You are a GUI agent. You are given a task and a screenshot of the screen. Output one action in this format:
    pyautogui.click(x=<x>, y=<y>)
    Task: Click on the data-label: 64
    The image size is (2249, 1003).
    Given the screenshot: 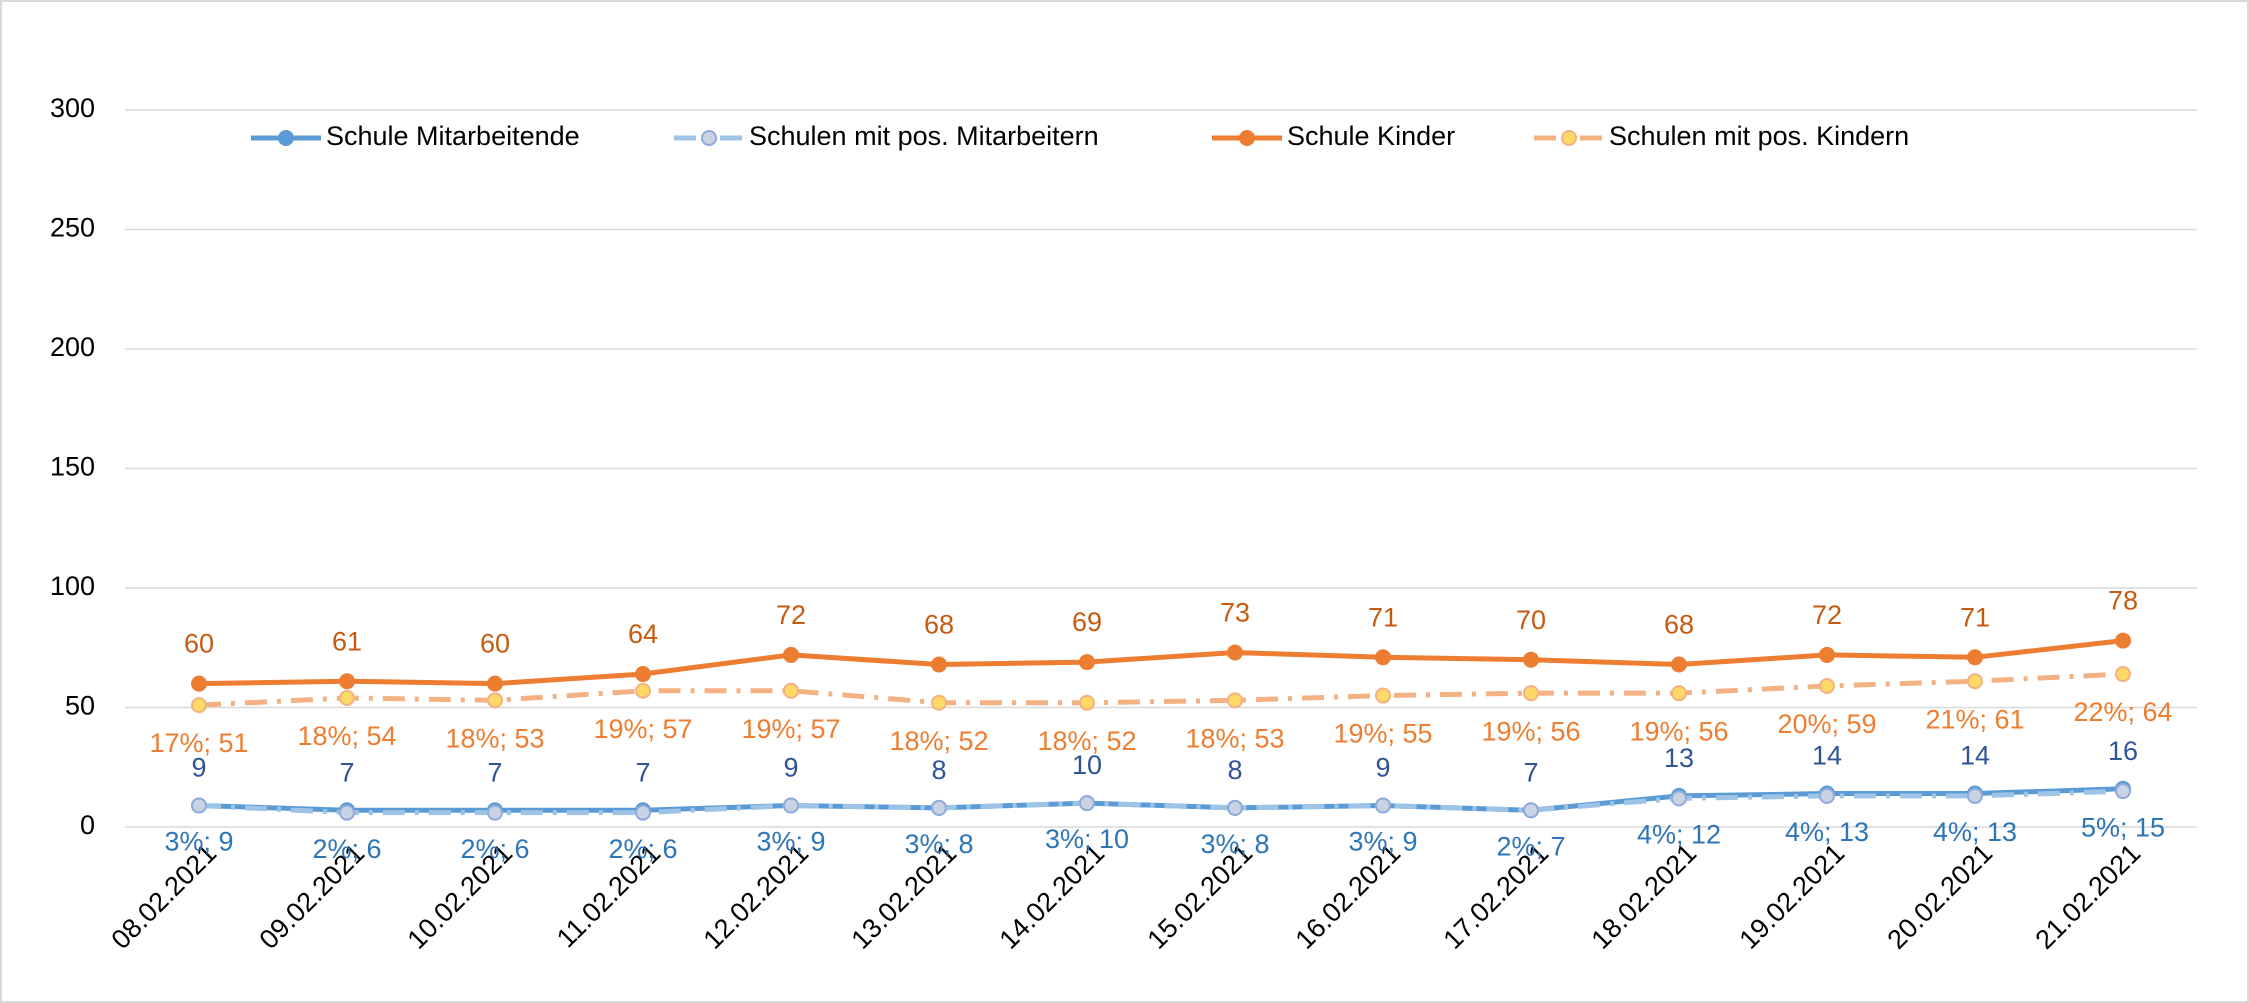 What is the action you would take?
    pyautogui.click(x=643, y=634)
    